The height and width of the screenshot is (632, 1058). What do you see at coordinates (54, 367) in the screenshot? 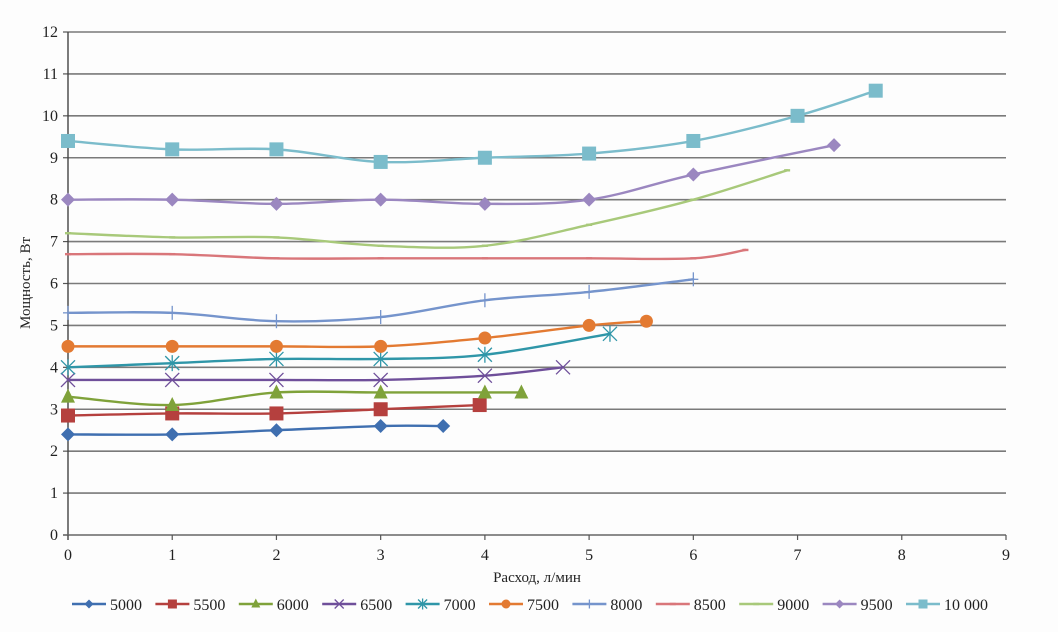
I see `y-tick-label: 4` at bounding box center [54, 367].